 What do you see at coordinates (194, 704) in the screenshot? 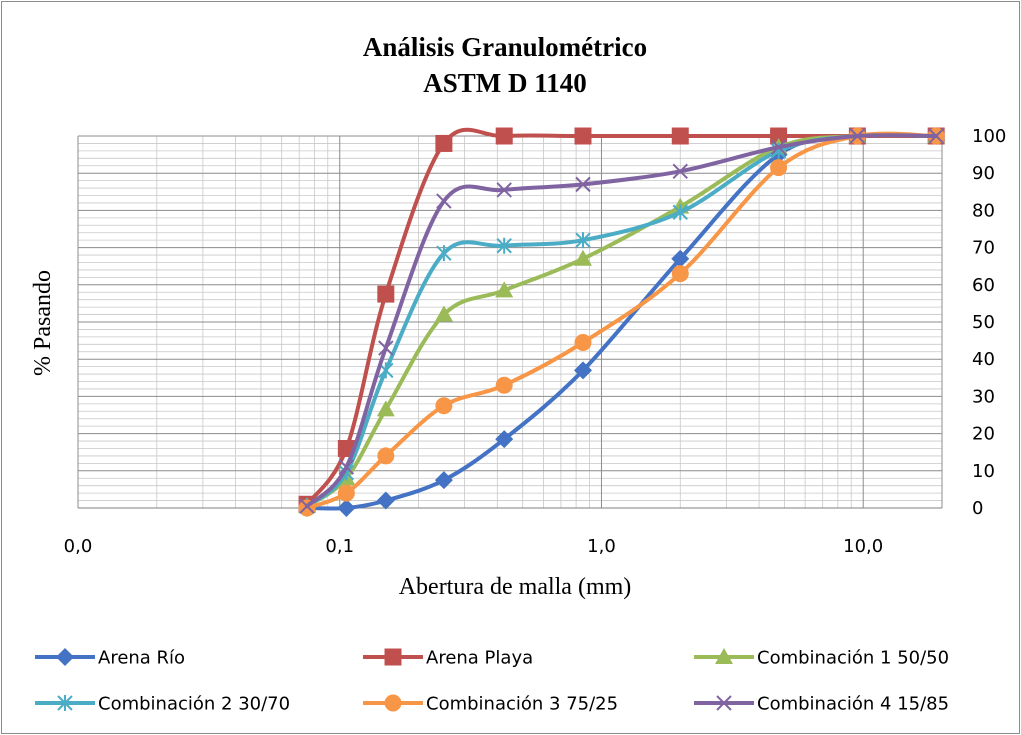
I see `legend-label: Combinación 2 30/70` at bounding box center [194, 704].